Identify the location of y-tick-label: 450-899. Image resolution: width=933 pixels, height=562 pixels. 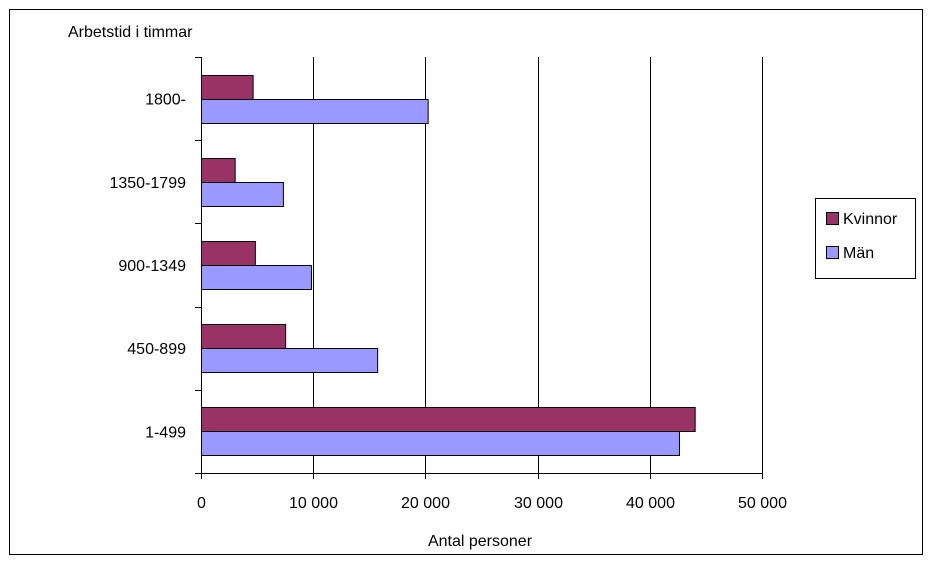
(156, 349).